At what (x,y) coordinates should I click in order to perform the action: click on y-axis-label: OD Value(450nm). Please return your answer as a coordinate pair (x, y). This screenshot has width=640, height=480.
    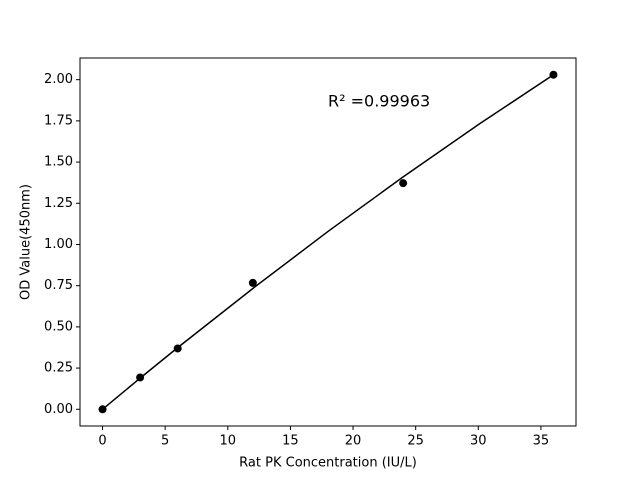
    Looking at the image, I should click on (26, 242).